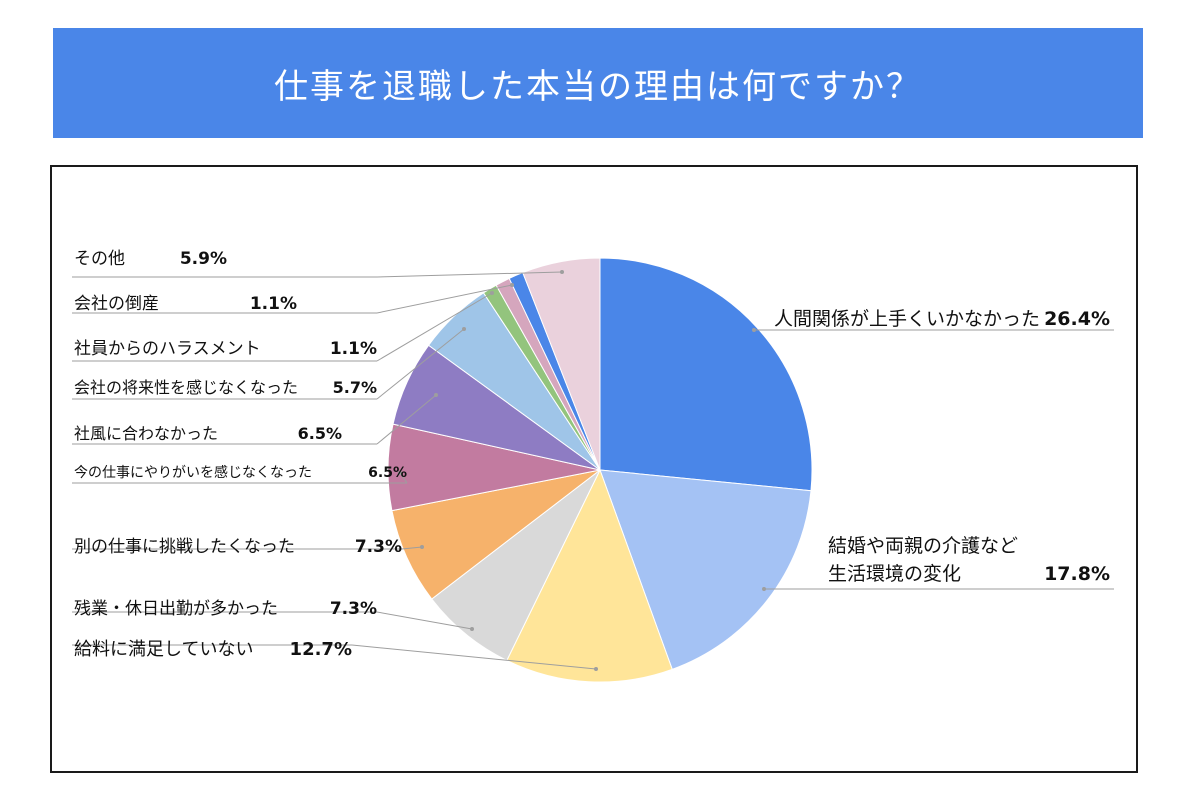 The image size is (1200, 800). What do you see at coordinates (598, 86) in the screenshot?
I see `chart-title-text: 仕事を退職した本当の理由は何ですか？` at bounding box center [598, 86].